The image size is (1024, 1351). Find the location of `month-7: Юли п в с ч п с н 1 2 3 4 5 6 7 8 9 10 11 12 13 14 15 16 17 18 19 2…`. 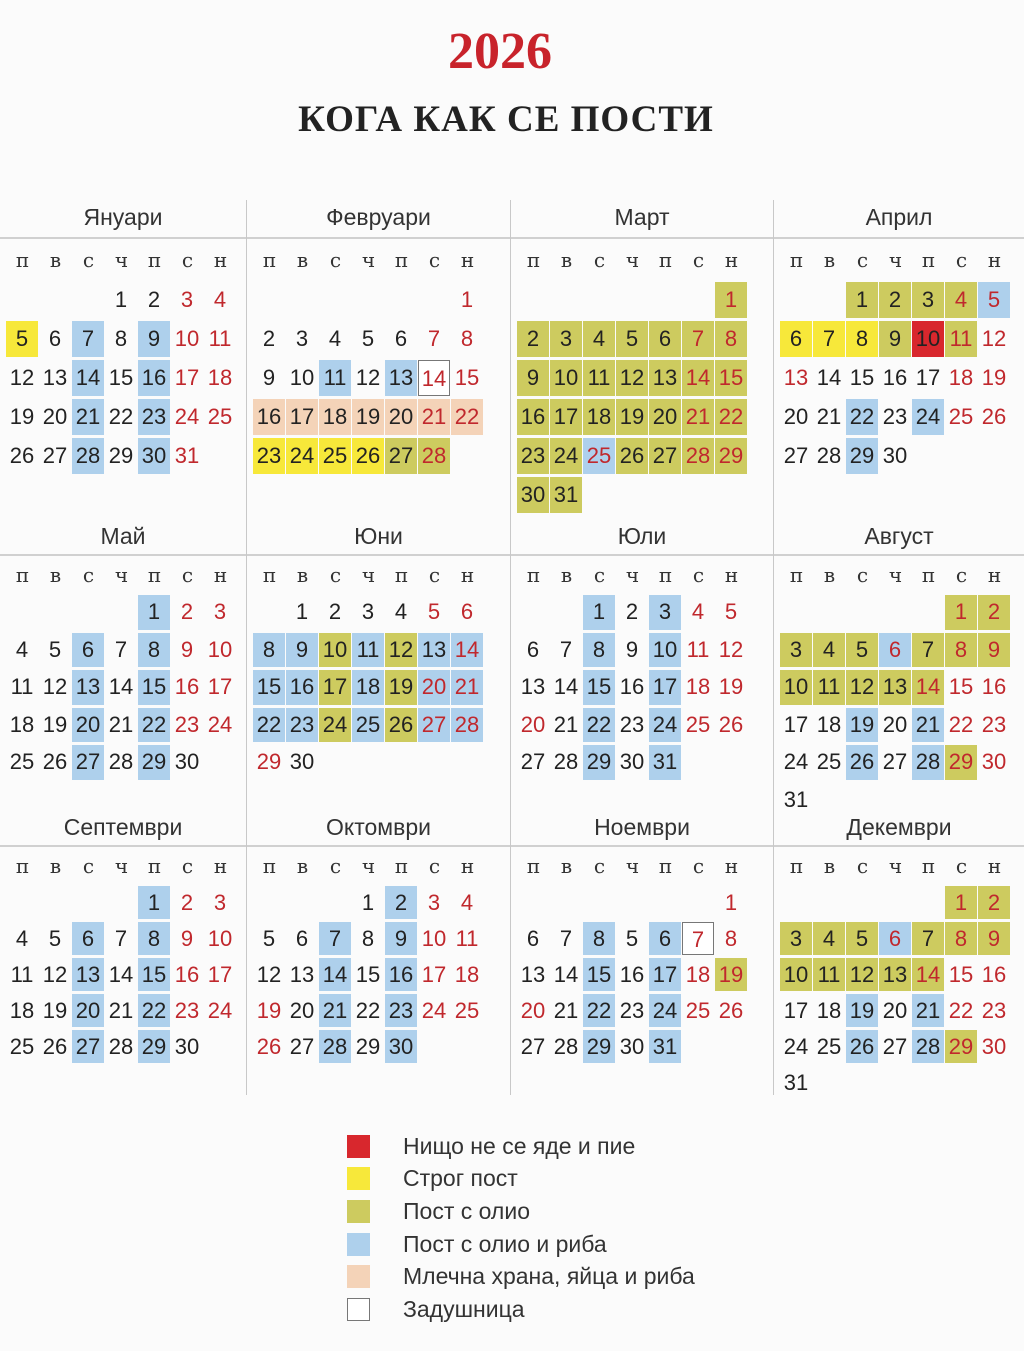

month-7: Юли п в с ч п с н 1 2 3 4 5 6 7 8 9 10 11 12 13 14 15 16 17 18 19 2… is located at coordinates (641, 666).